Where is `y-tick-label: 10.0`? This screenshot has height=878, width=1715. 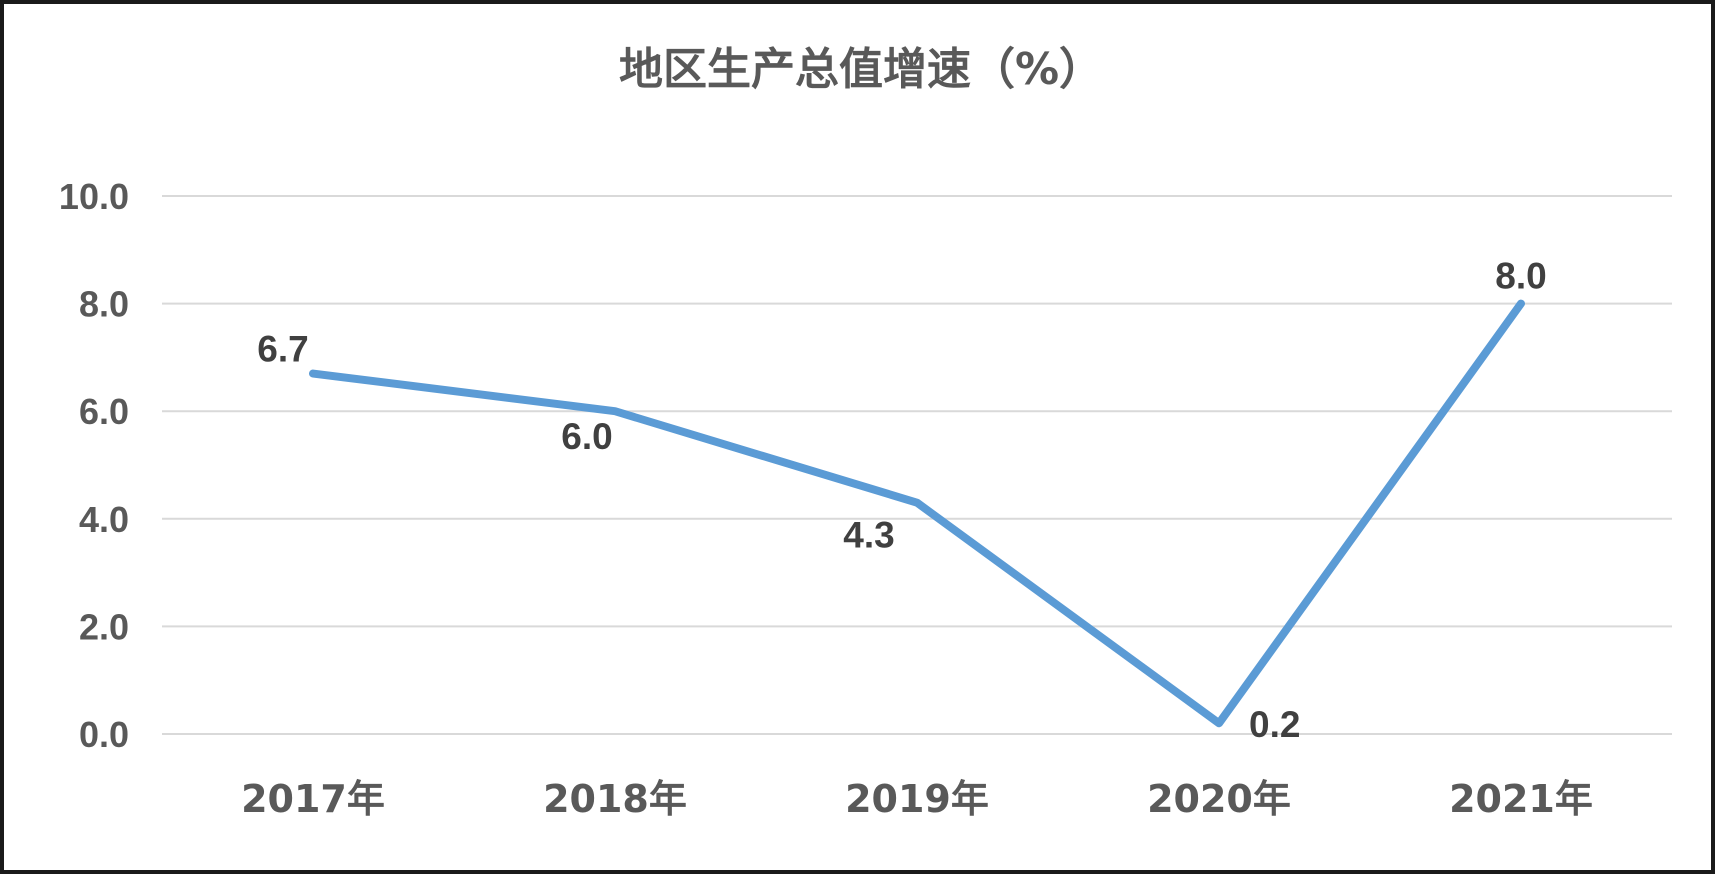
y-tick-label: 10.0 is located at coordinates (94, 196).